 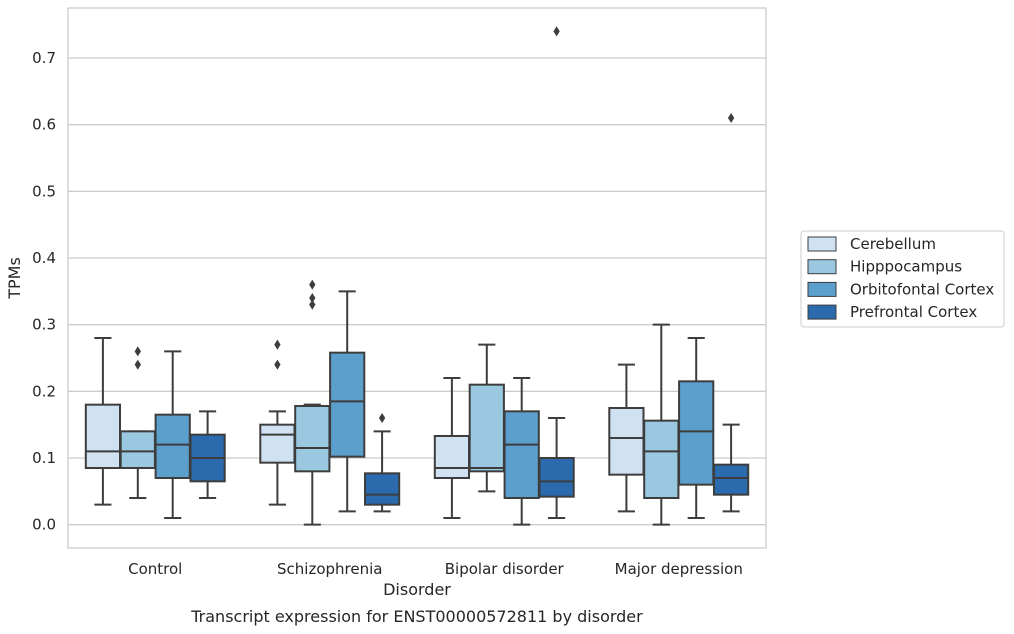 What do you see at coordinates (44, 391) in the screenshot?
I see `y-tick-label: 0.2` at bounding box center [44, 391].